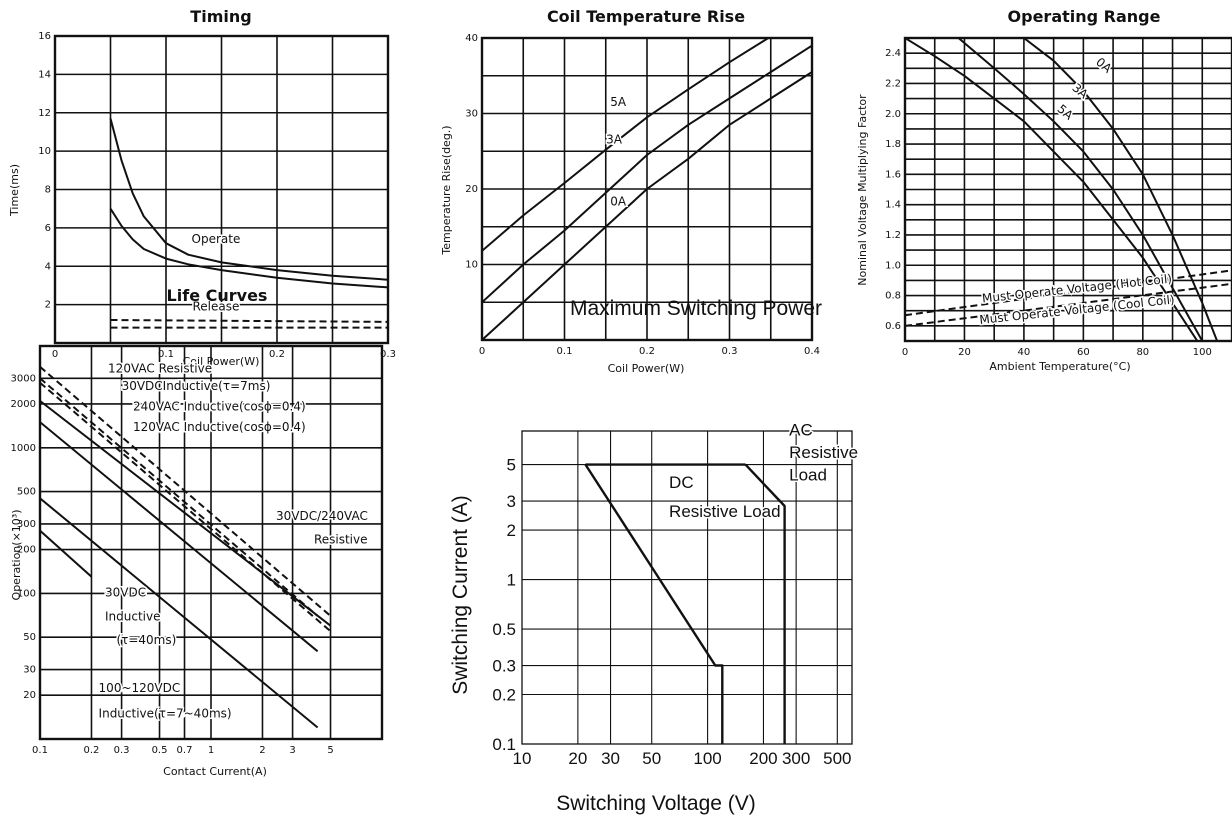  Describe the element at coordinates (132, 617) in the screenshot. I see `life-curves-annotation: Inductive` at that location.